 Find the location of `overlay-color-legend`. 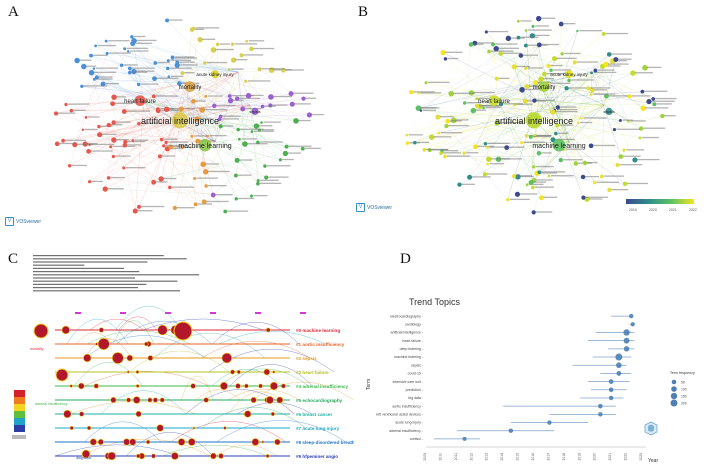

overlay-color-legend is located at coordinates (660, 201).